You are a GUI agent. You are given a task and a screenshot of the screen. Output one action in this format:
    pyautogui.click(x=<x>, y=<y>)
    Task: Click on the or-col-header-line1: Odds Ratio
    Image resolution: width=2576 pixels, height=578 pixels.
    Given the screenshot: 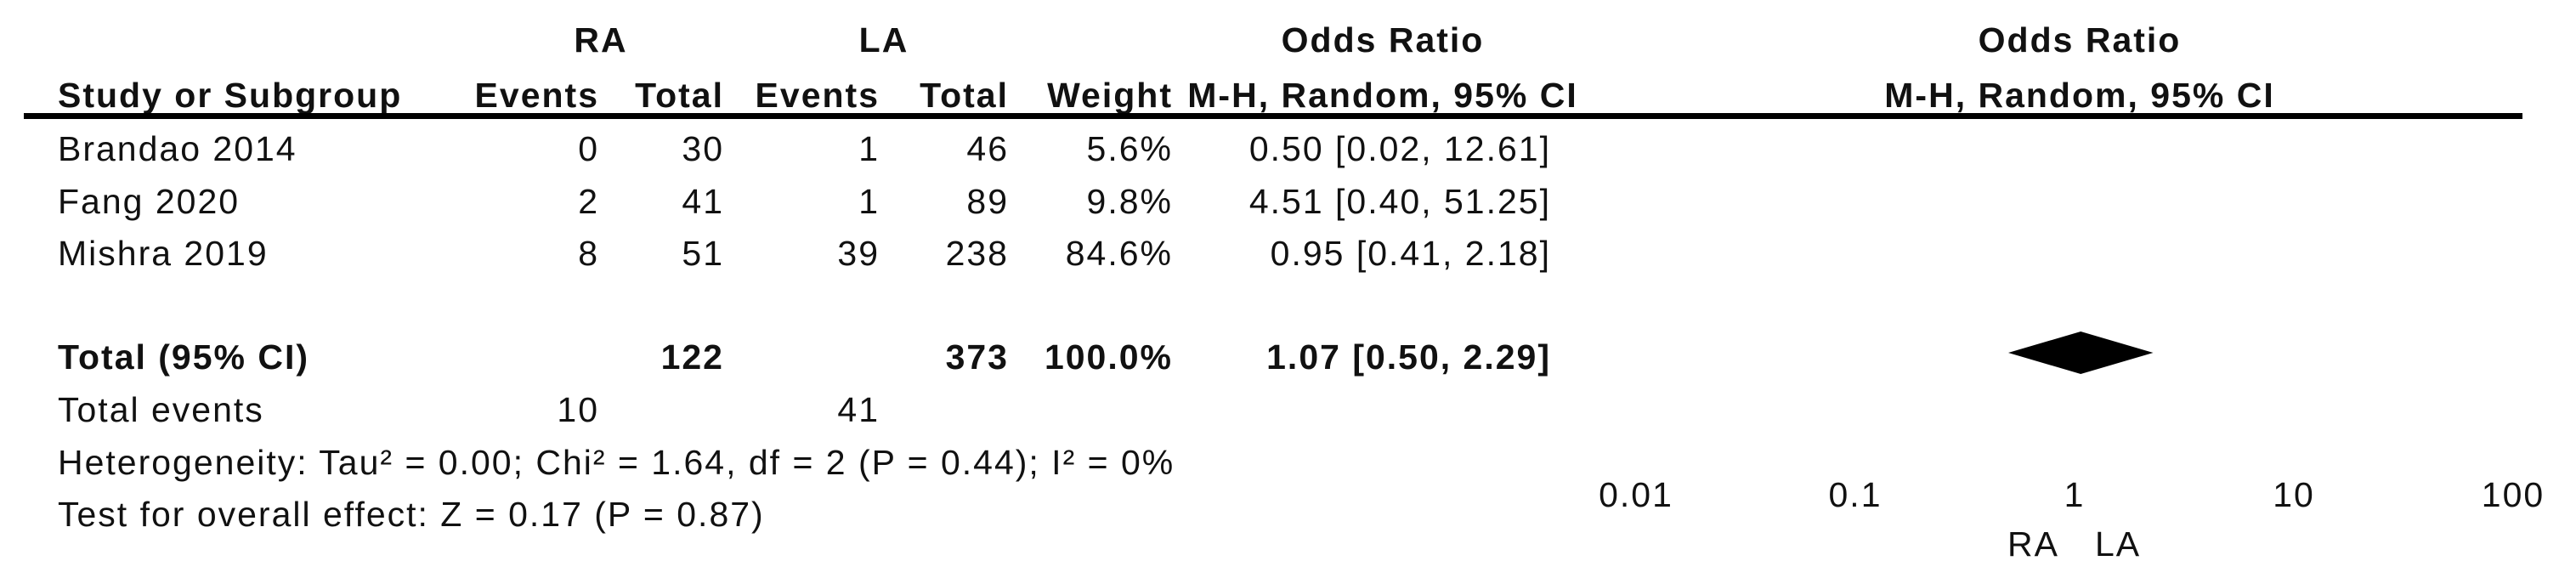 What is the action you would take?
    pyautogui.click(x=1383, y=40)
    